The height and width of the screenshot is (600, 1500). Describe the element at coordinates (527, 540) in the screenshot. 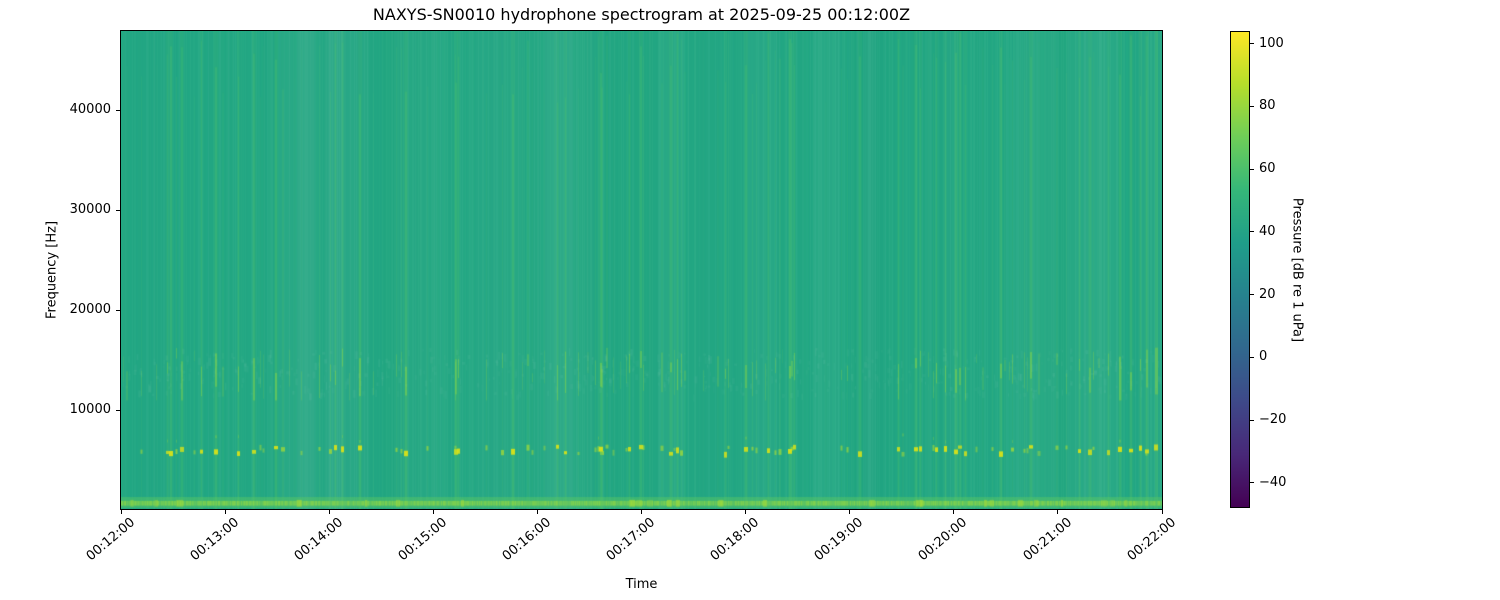

I see `x-tick-label: 00:16:00` at that location.